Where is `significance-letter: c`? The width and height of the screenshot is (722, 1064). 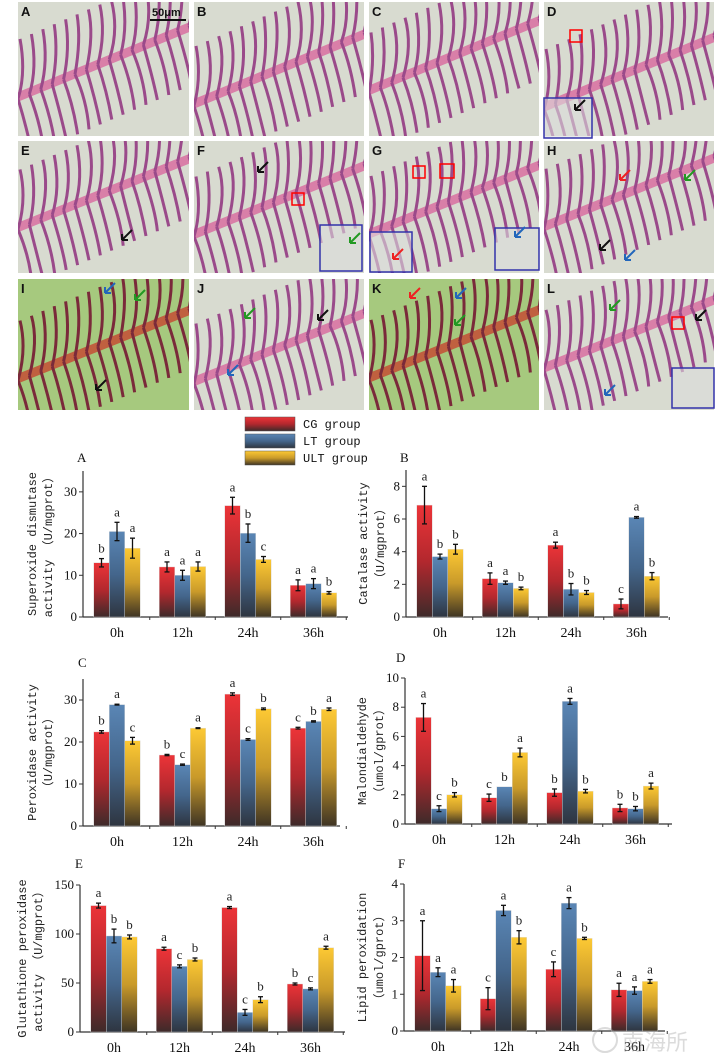 significance-letter: c is located at coordinates (245, 998).